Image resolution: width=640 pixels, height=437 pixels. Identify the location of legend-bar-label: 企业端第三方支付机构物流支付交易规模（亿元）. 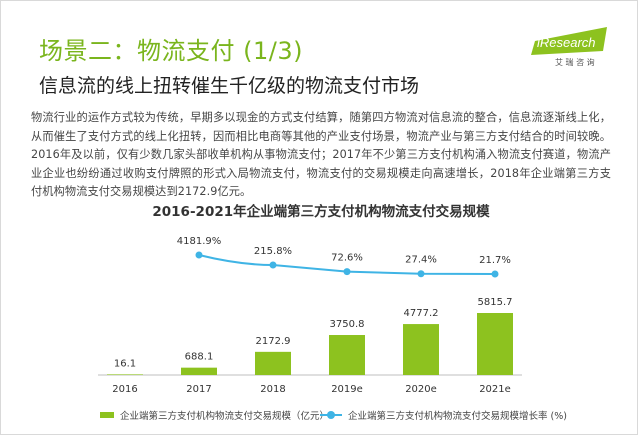
(225, 416).